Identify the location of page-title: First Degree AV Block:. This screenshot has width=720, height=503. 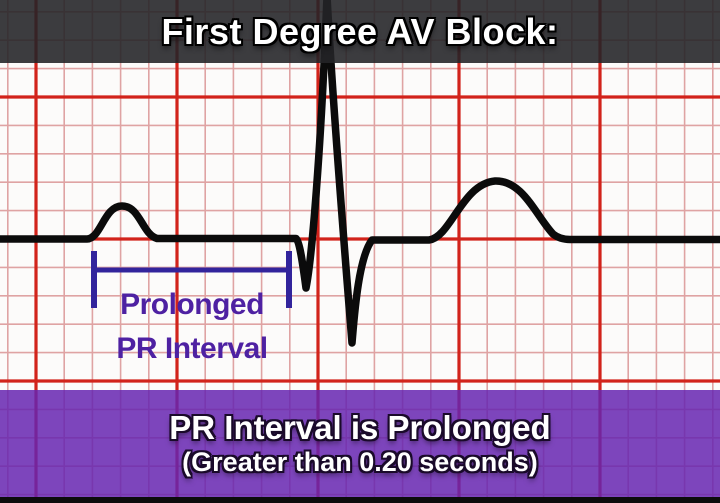
(360, 31).